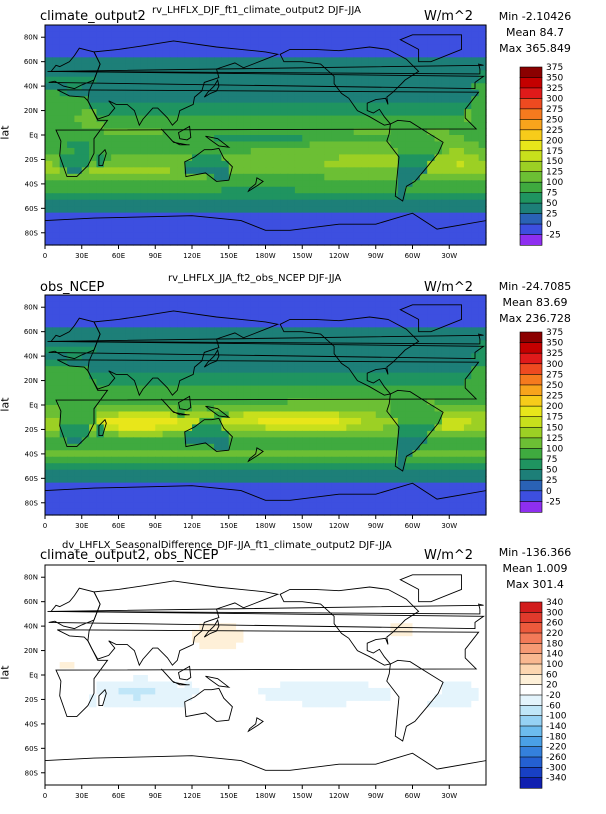  I want to click on y-tick-label: 40N, so click(31, 357).